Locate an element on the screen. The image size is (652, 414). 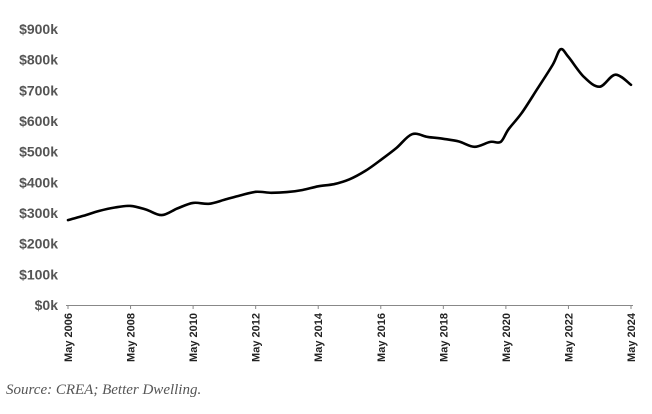
x-tick-label: May 2010 is located at coordinates (194, 337).